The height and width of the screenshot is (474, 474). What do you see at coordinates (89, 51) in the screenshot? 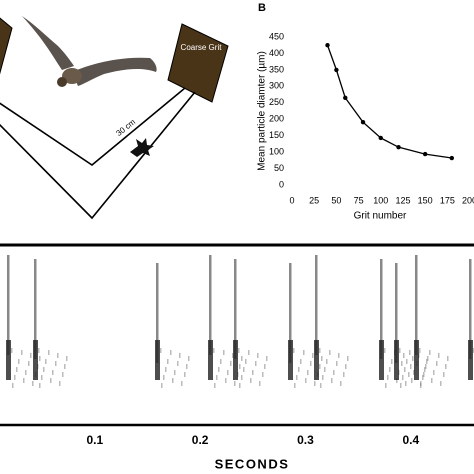
I see `bat` at bounding box center [89, 51].